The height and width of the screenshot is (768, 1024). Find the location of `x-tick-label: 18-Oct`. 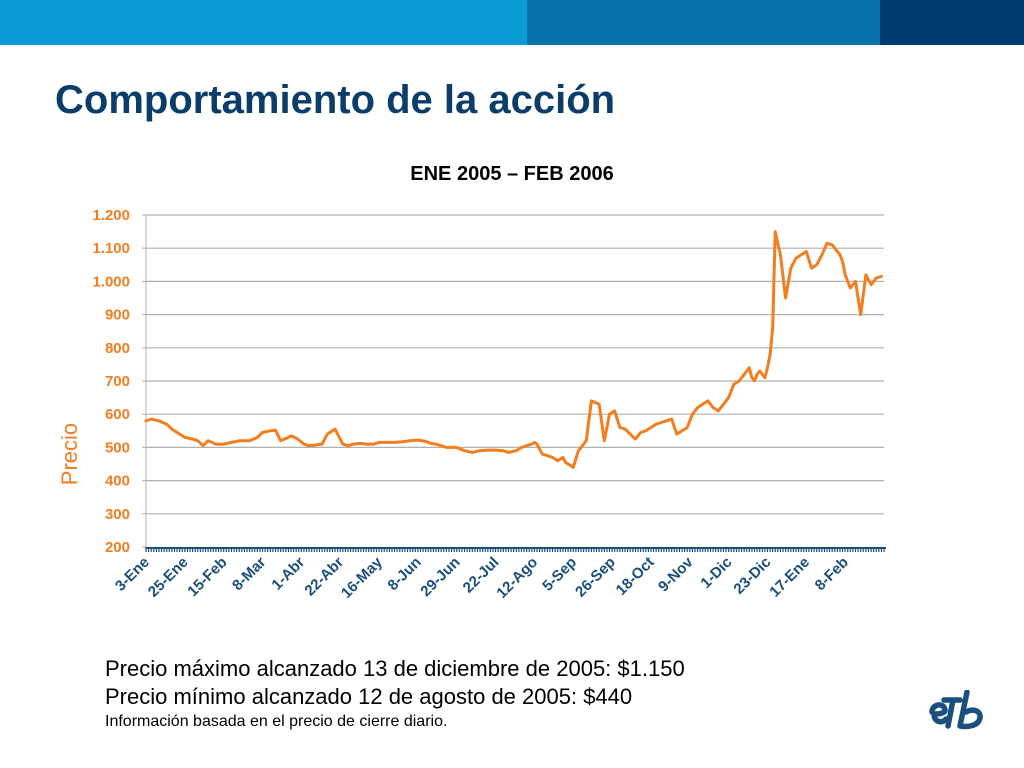

x-tick-label: 18-Oct is located at coordinates (635, 576).